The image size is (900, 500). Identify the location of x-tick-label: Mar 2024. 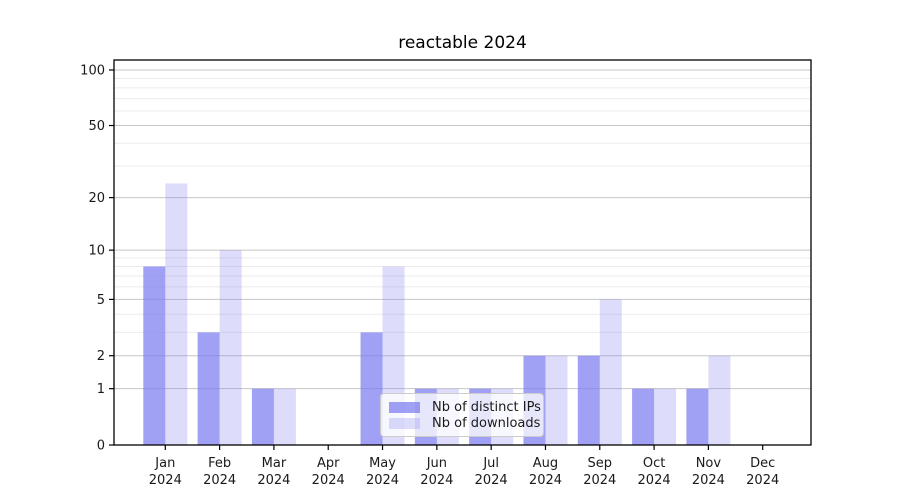
(273, 472).